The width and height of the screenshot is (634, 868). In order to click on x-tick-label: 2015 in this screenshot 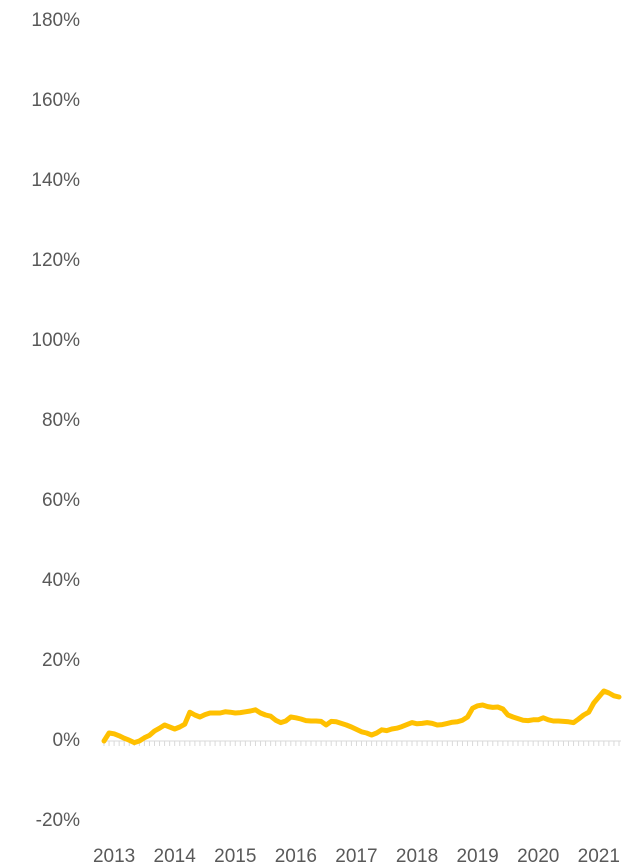, I will do `click(235, 856)`.